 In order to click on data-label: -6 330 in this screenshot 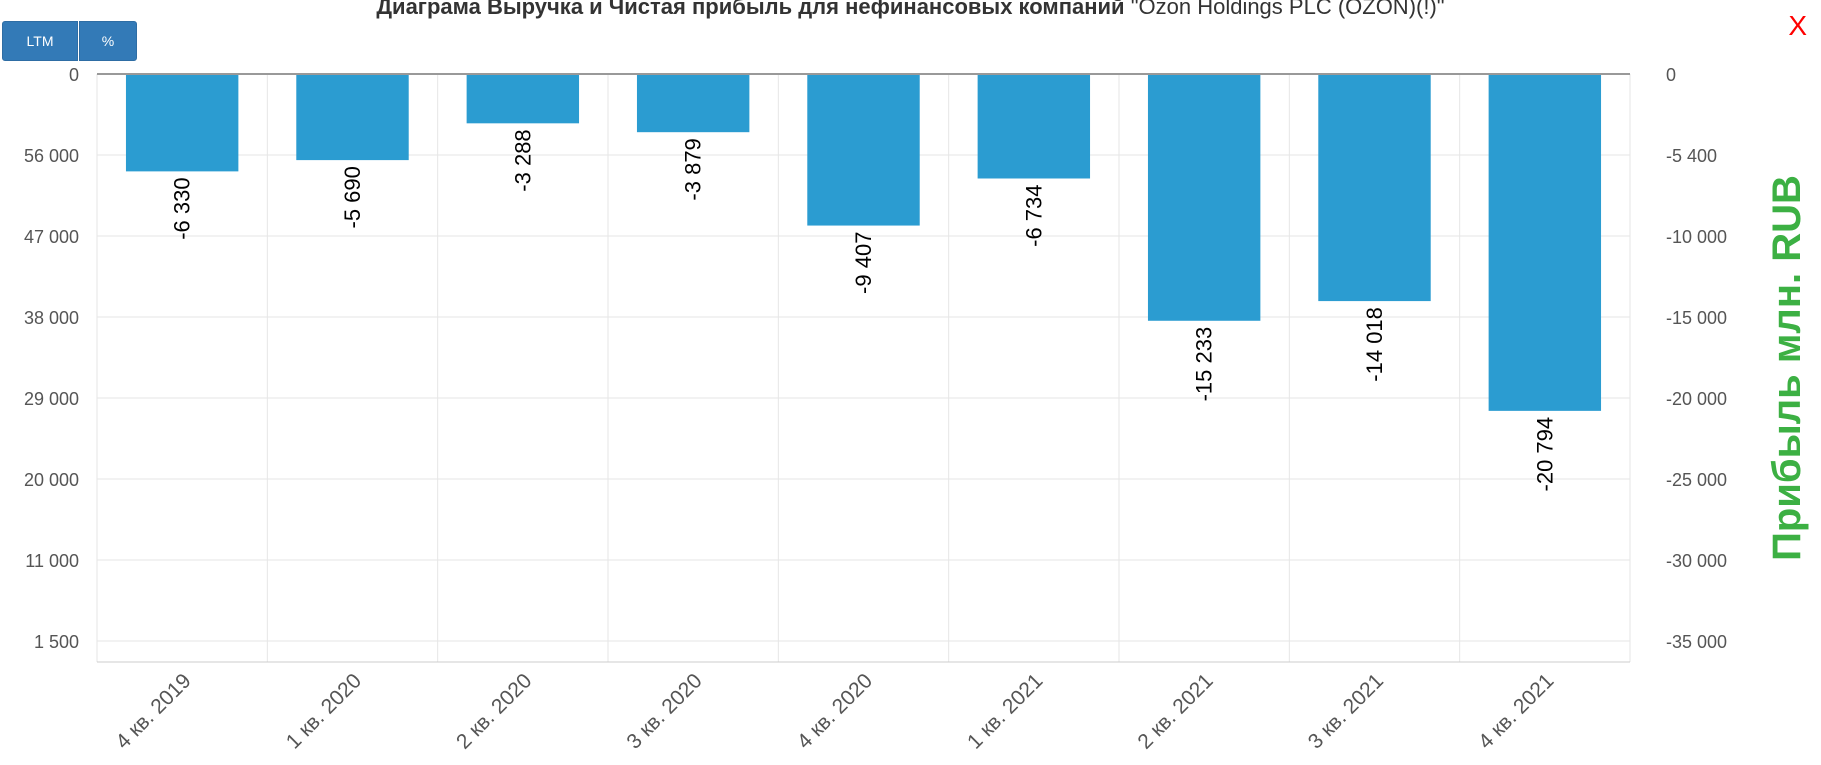, I will do `click(182, 208)`.